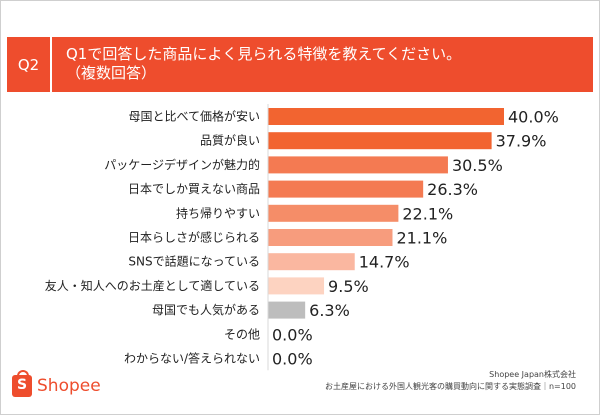 This screenshot has height=415, width=600. Describe the element at coordinates (452, 189) in the screenshot. I see `value-label: 26.3%` at that location.